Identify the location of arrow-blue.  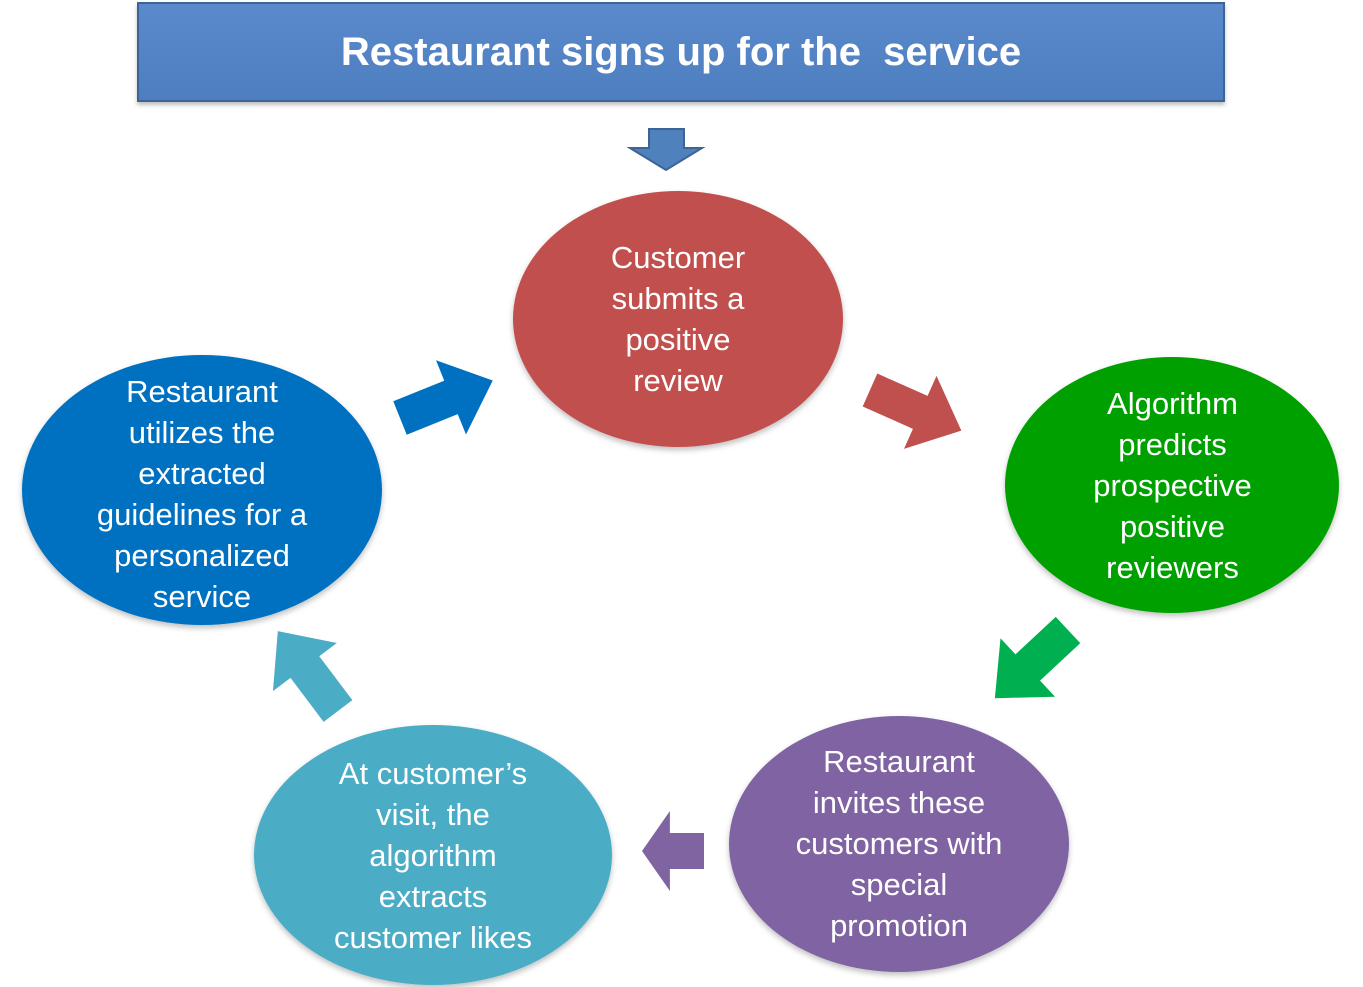
(443, 397).